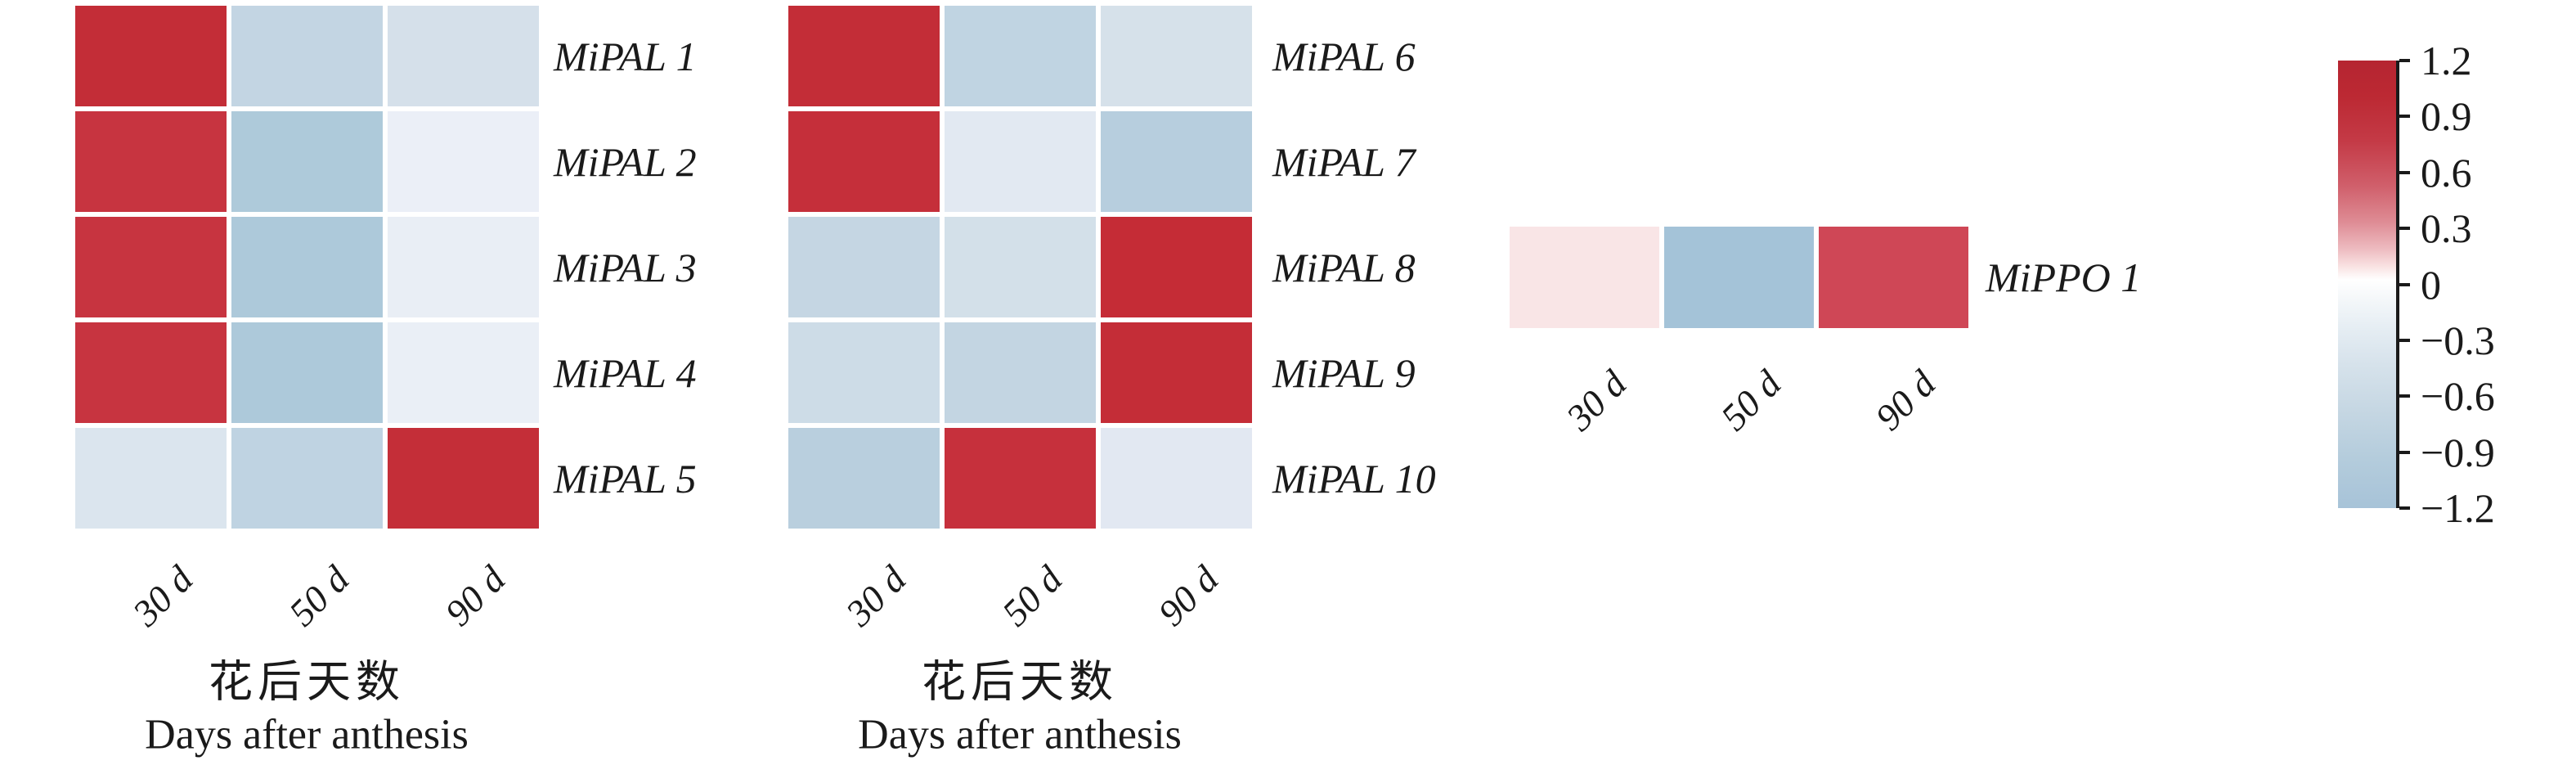  I want to click on colorbar-tick-label: −0.9, so click(2458, 452).